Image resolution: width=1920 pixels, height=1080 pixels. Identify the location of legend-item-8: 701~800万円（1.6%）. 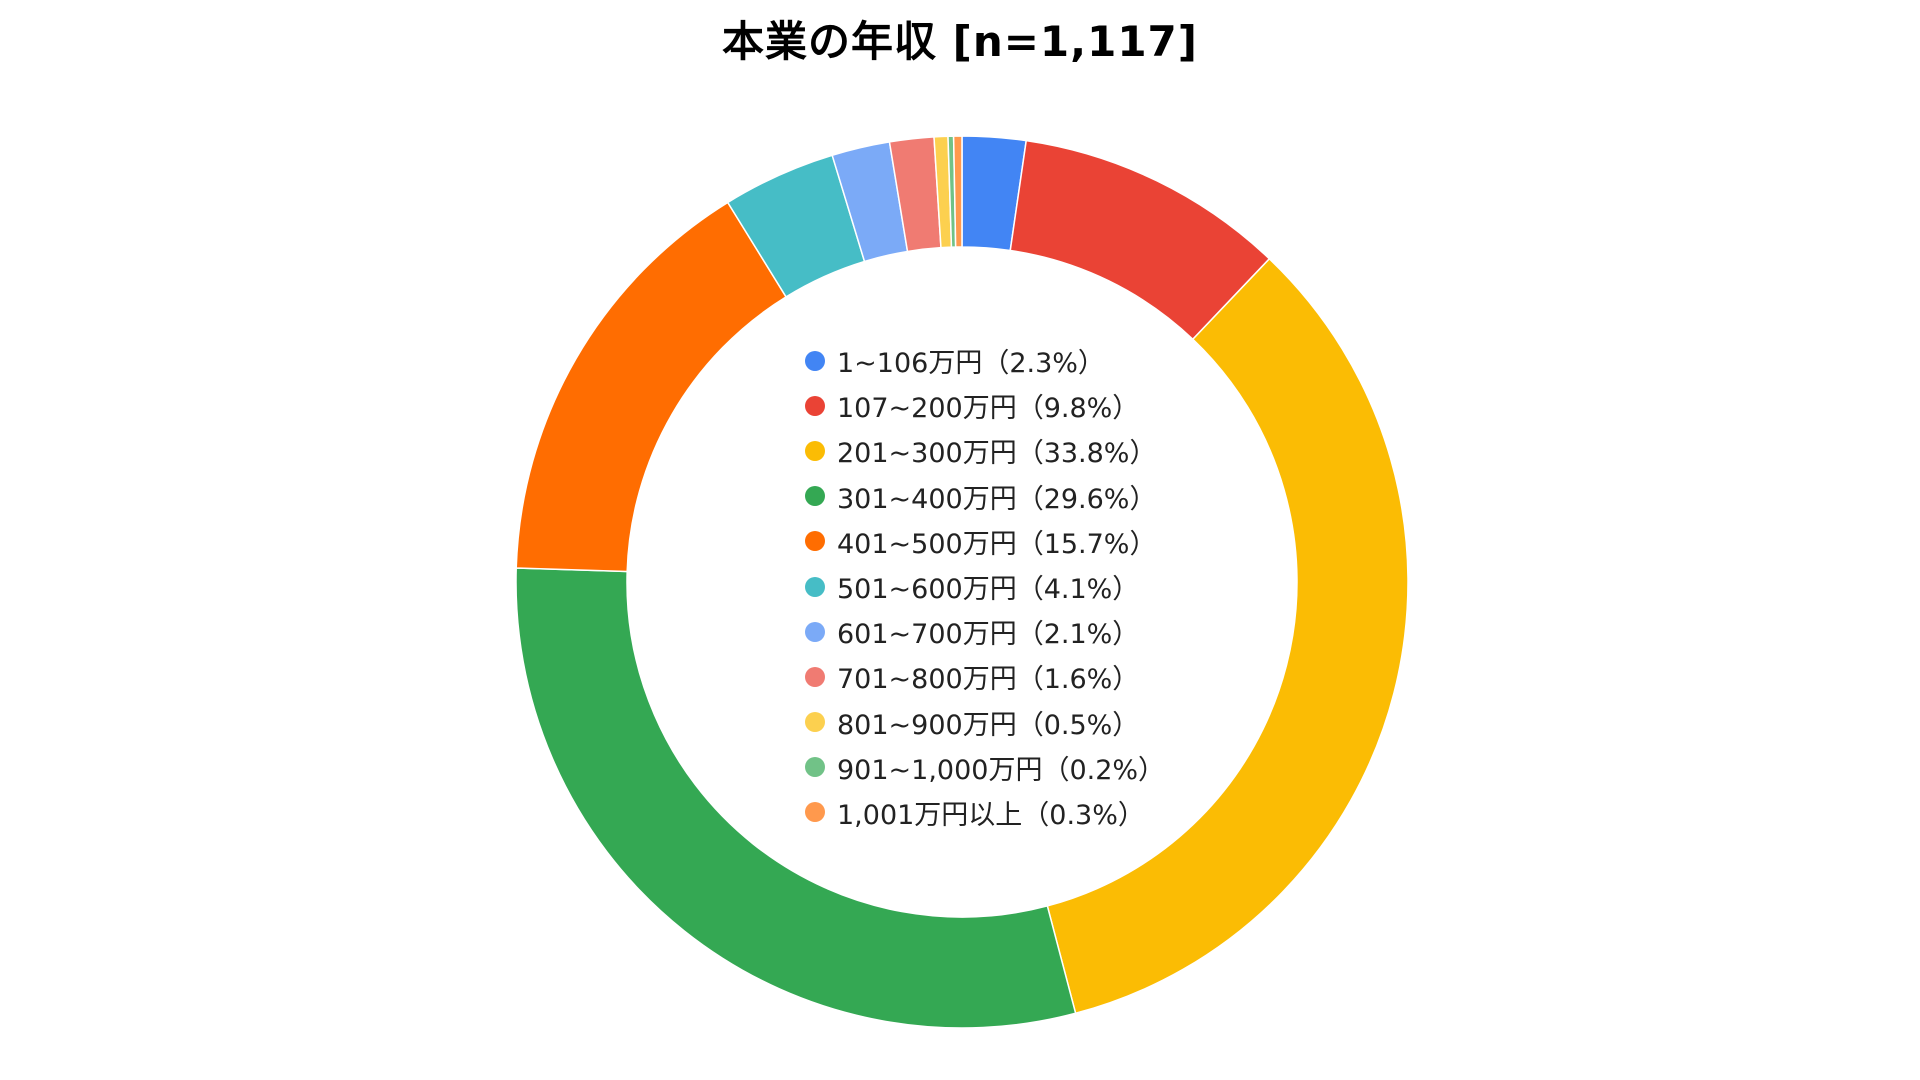
(985, 676).